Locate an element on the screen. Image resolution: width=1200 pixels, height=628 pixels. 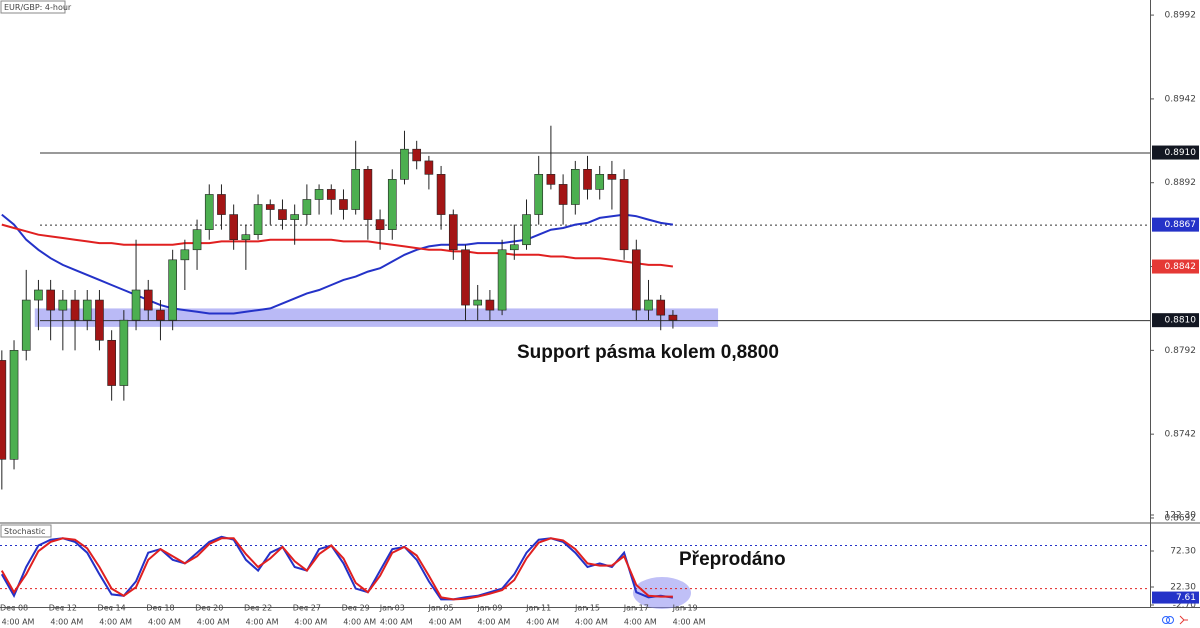
x-tick-label: Dec 22 is located at coordinates (258, 608).